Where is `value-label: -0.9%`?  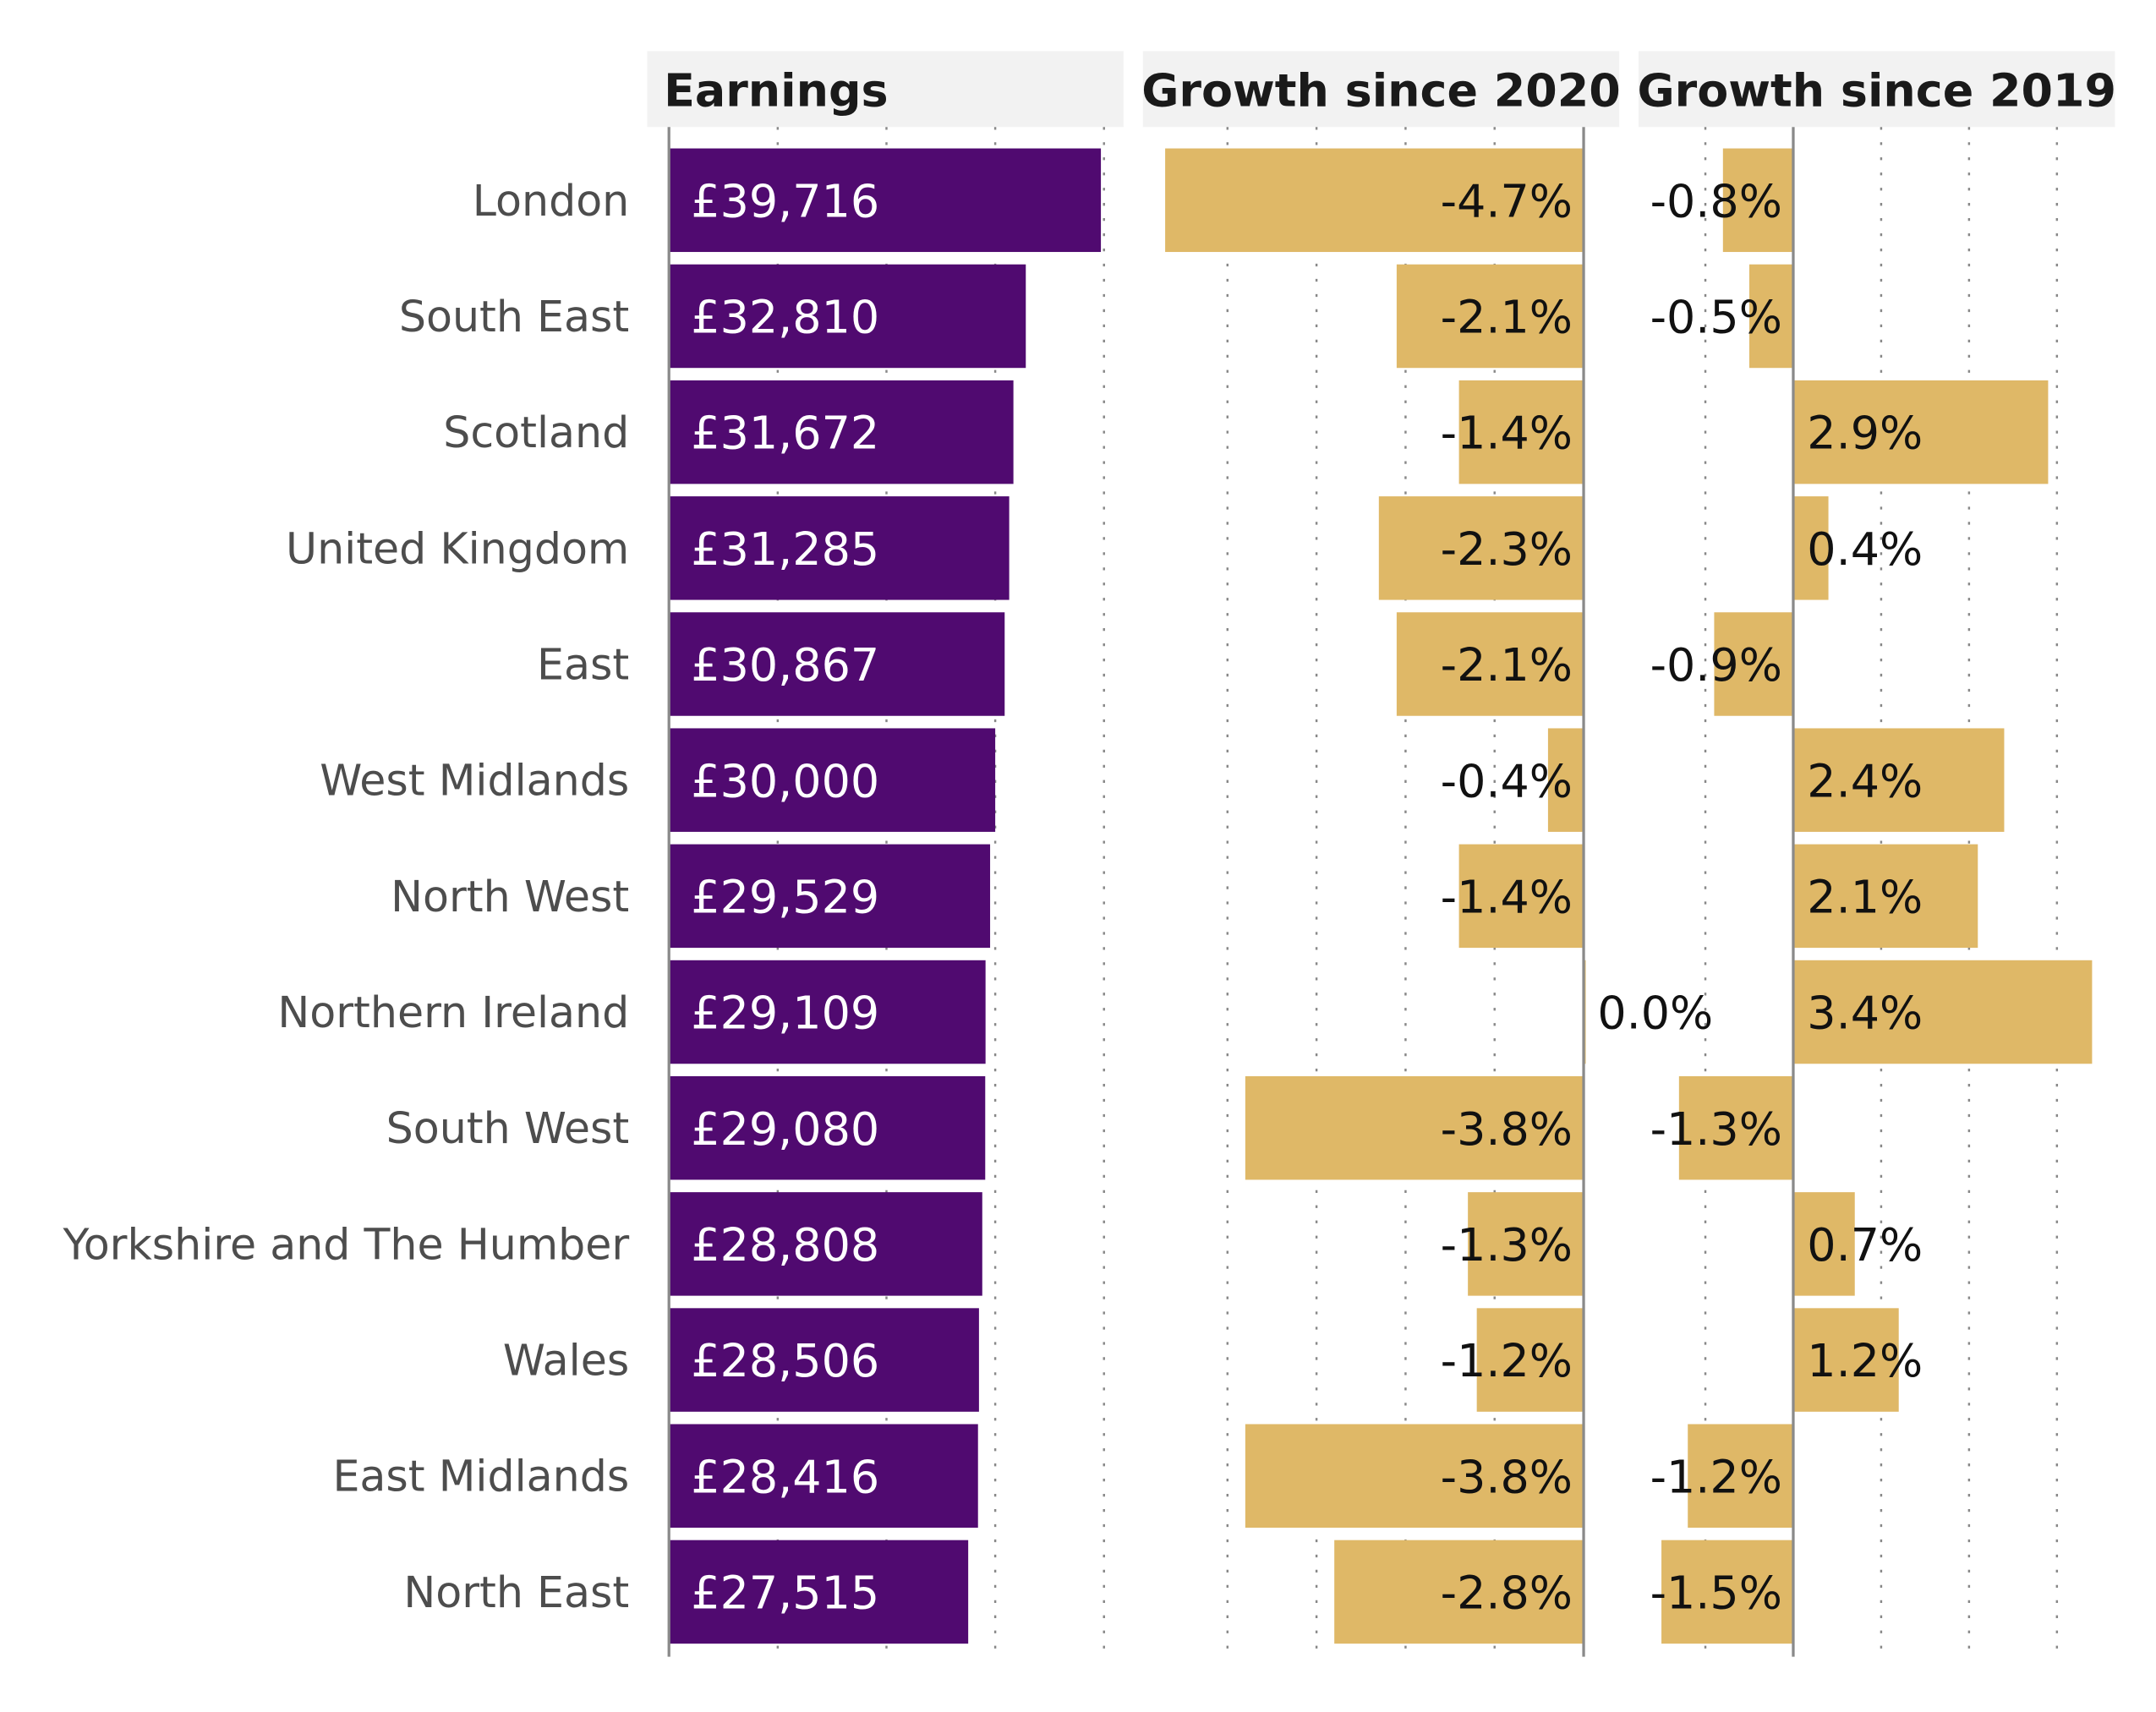 value-label: -0.9% is located at coordinates (1716, 665).